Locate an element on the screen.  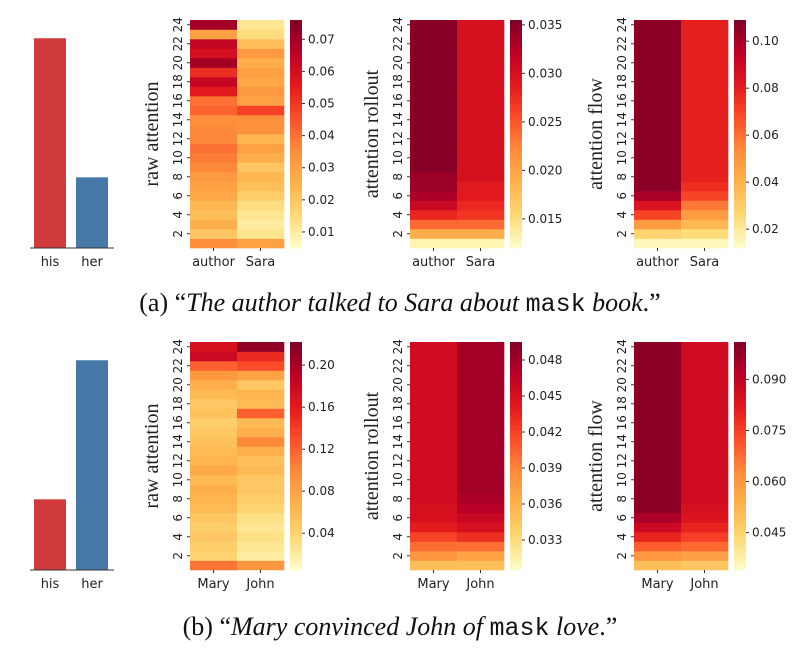
colorbar-tick-label: 0.06 is located at coordinates (321, 71).